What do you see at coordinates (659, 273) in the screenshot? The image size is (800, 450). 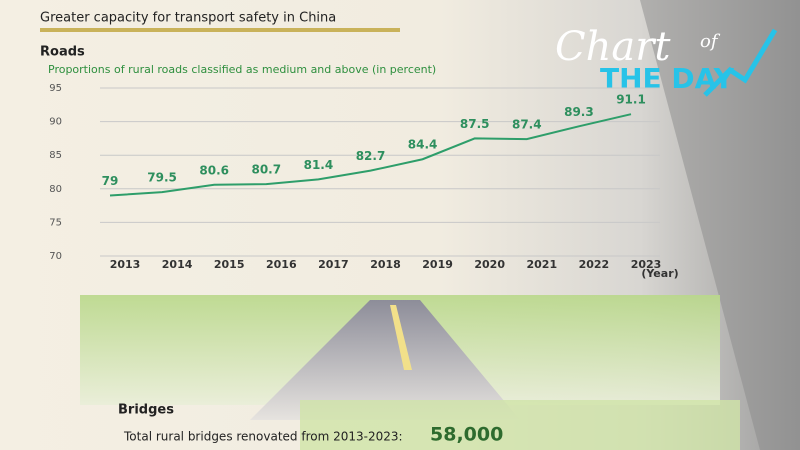 I see `x-axis-label: (Year)` at bounding box center [659, 273].